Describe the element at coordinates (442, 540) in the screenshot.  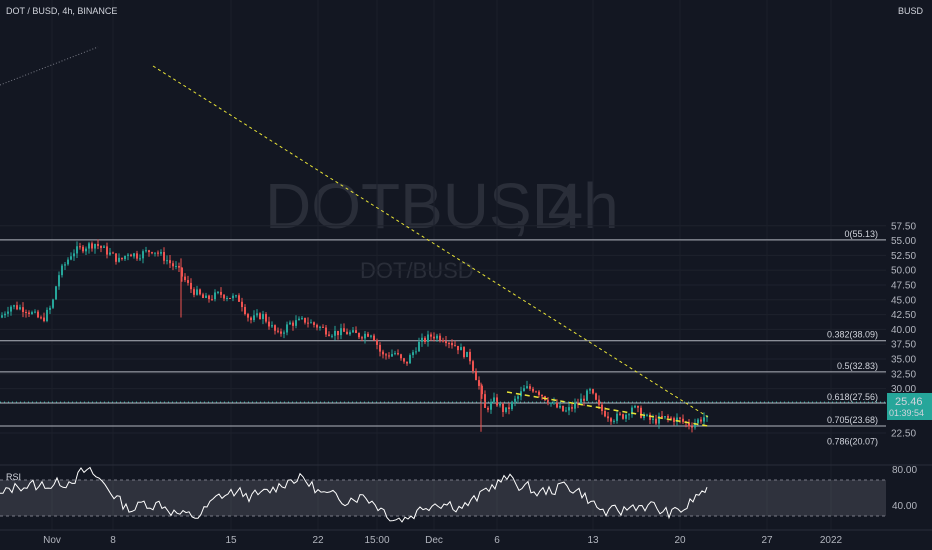
I see `time-axis: Nov 8 15 22 15:00 Dec 6 13 20 27 2022` at that location.